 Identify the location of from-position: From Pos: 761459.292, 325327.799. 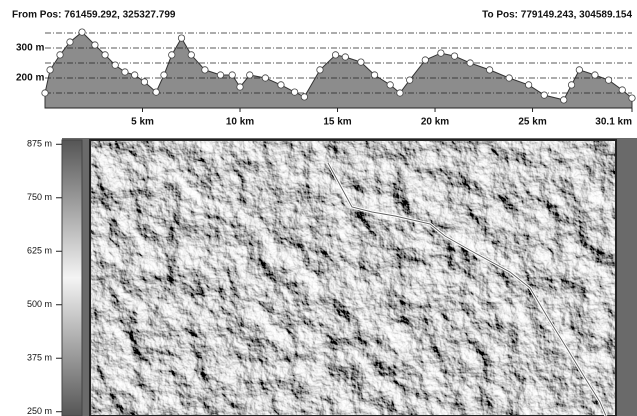
(94, 15).